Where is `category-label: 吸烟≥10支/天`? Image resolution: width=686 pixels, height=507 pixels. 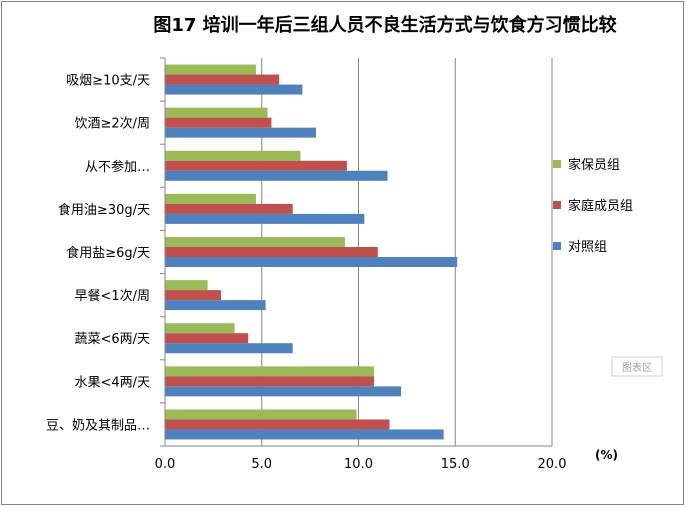 category-label: 吸烟≥10支/天 is located at coordinates (108, 81).